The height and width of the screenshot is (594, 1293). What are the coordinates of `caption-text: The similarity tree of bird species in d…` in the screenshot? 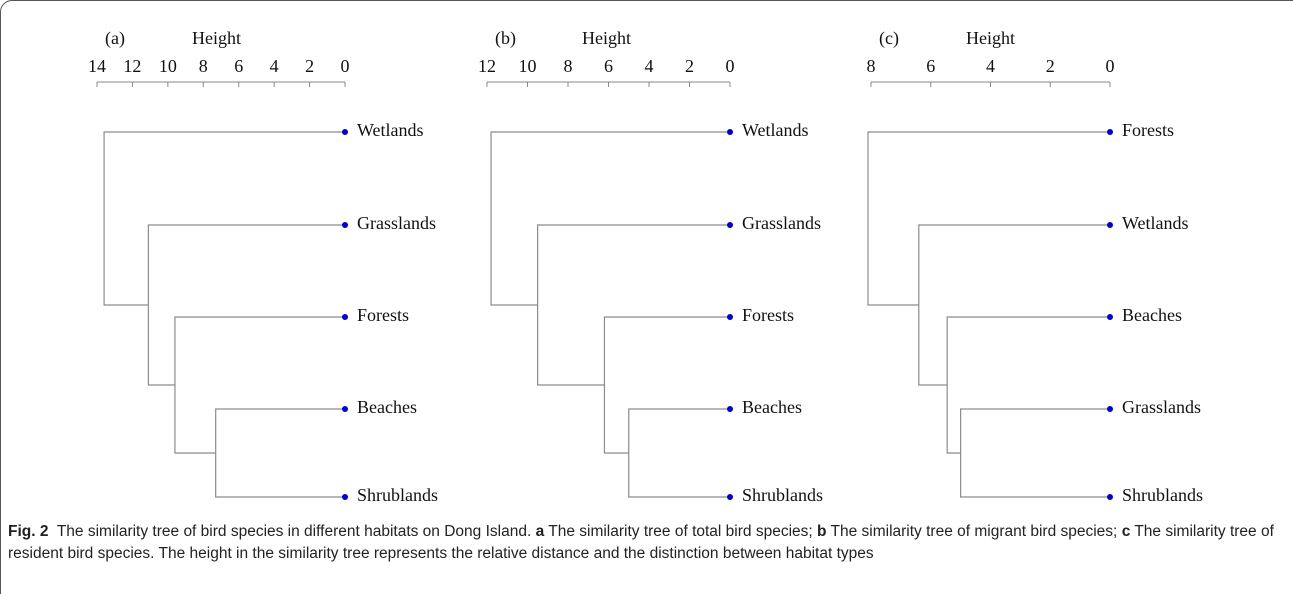 It's located at (294, 531).